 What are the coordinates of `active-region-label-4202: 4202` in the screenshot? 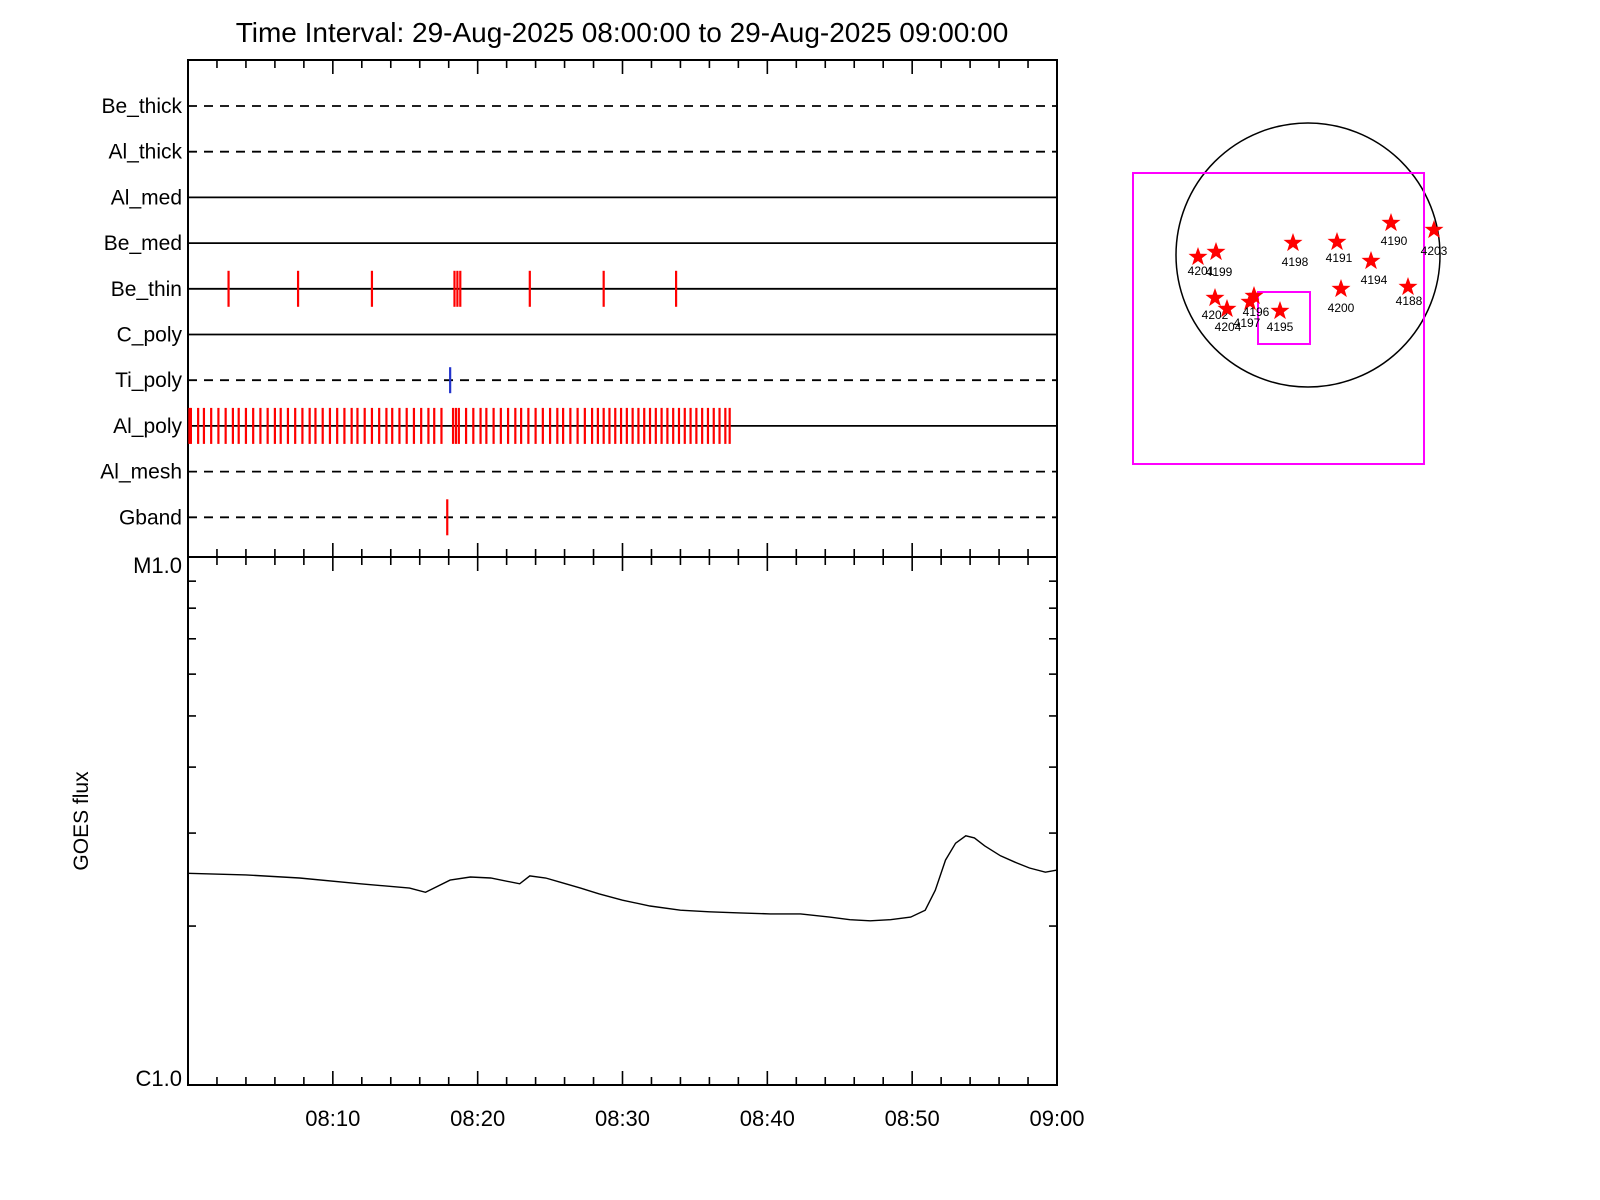 It's located at (1215, 315).